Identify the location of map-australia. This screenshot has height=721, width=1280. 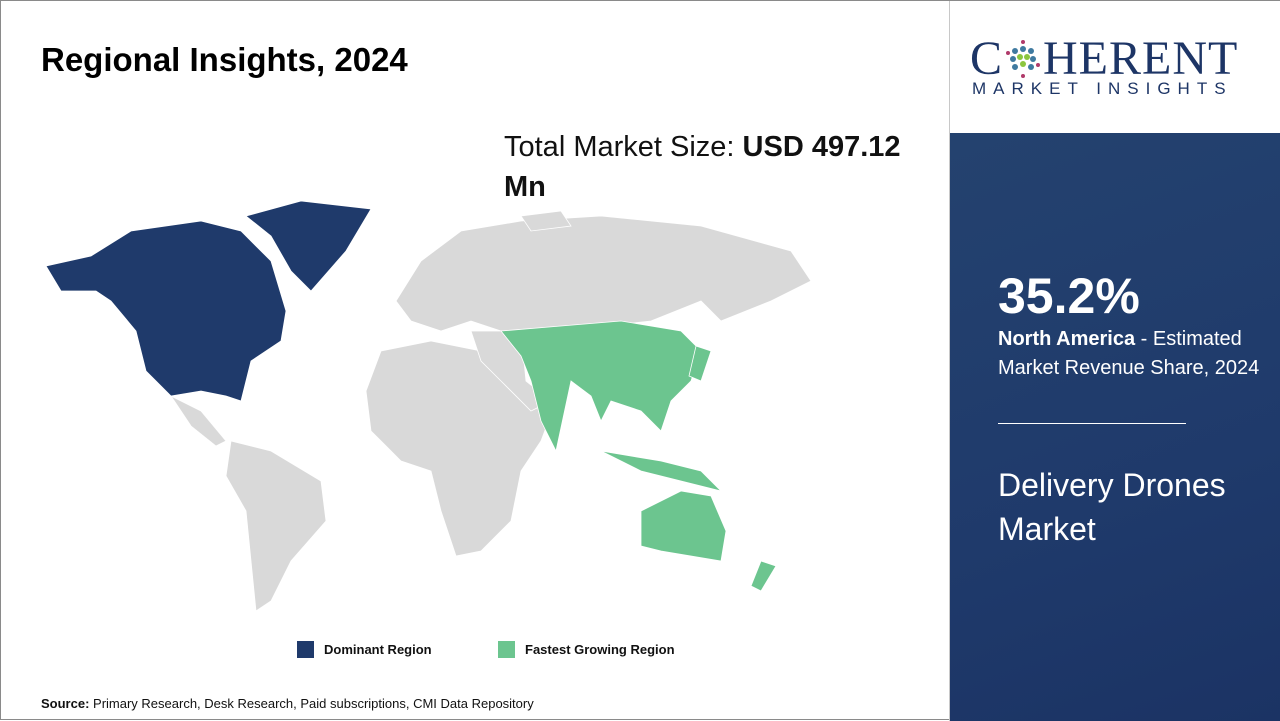
(683, 526).